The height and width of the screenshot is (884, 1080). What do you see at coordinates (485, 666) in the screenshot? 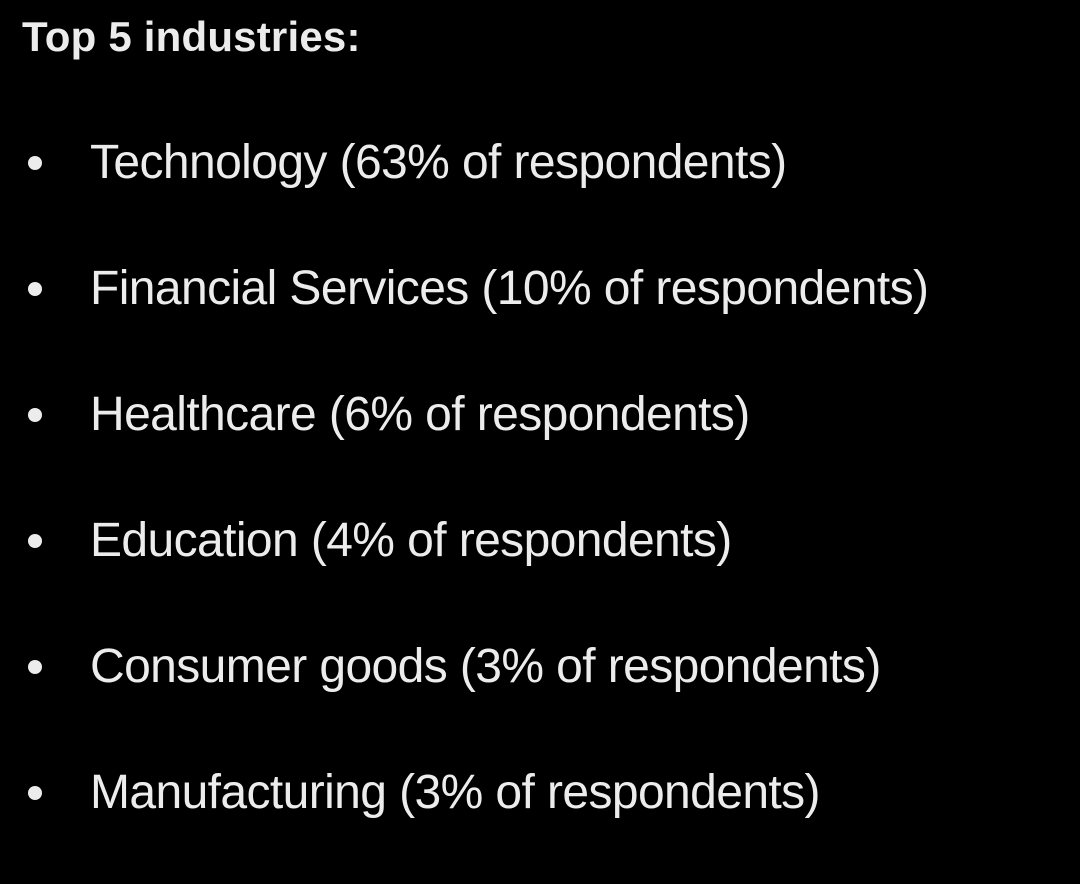
I see `list-item-label: Consumer goods (3% of respondents)` at bounding box center [485, 666].